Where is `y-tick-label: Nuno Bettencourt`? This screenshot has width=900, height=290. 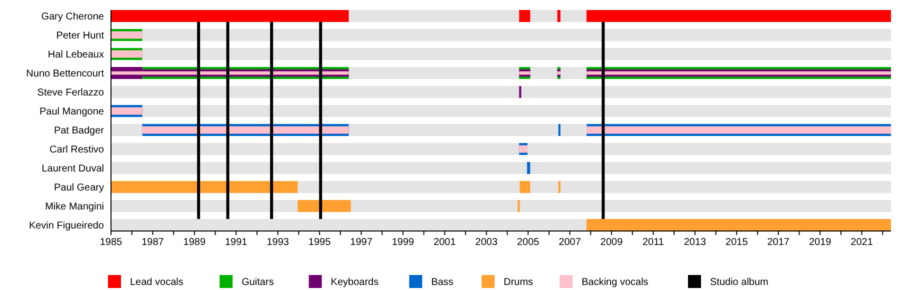 y-tick-label: Nuno Bettencourt is located at coordinates (65, 74).